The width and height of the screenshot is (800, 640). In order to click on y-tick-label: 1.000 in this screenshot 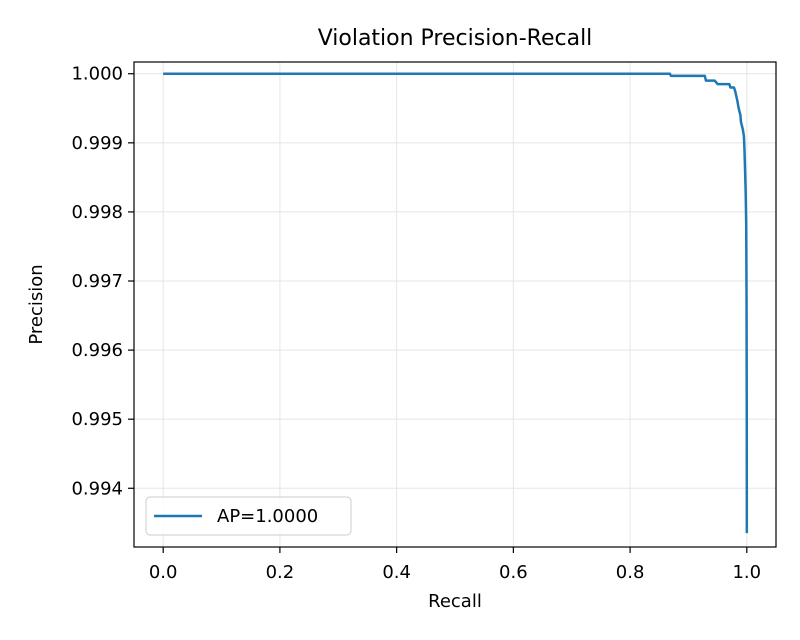, I will do `click(97, 74)`.